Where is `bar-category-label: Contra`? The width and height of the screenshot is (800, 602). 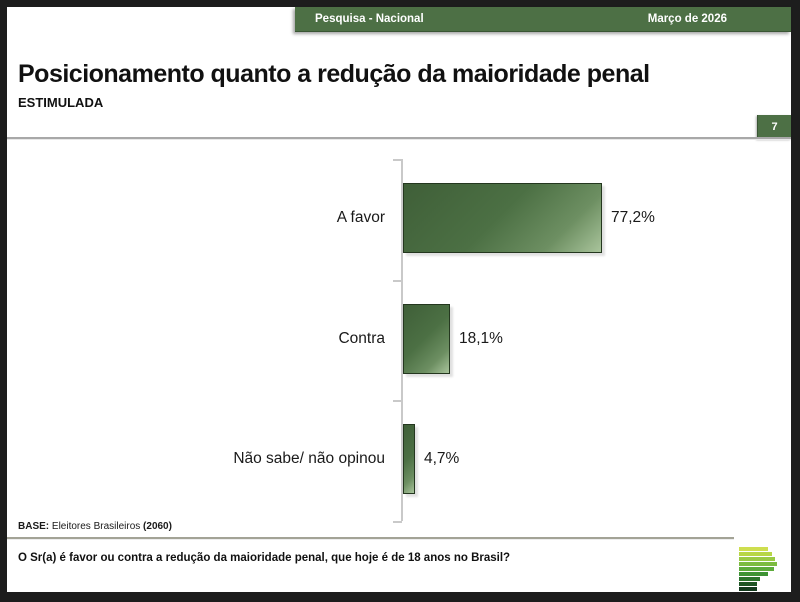 bar-category-label: Contra is located at coordinates (361, 338).